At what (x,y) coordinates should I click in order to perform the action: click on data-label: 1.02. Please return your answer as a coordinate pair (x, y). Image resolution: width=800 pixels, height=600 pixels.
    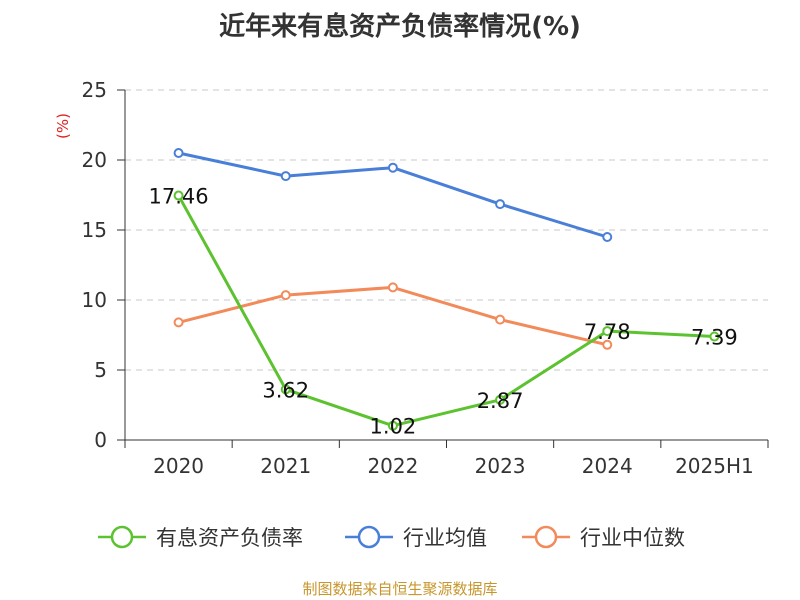
    Looking at the image, I should click on (393, 427).